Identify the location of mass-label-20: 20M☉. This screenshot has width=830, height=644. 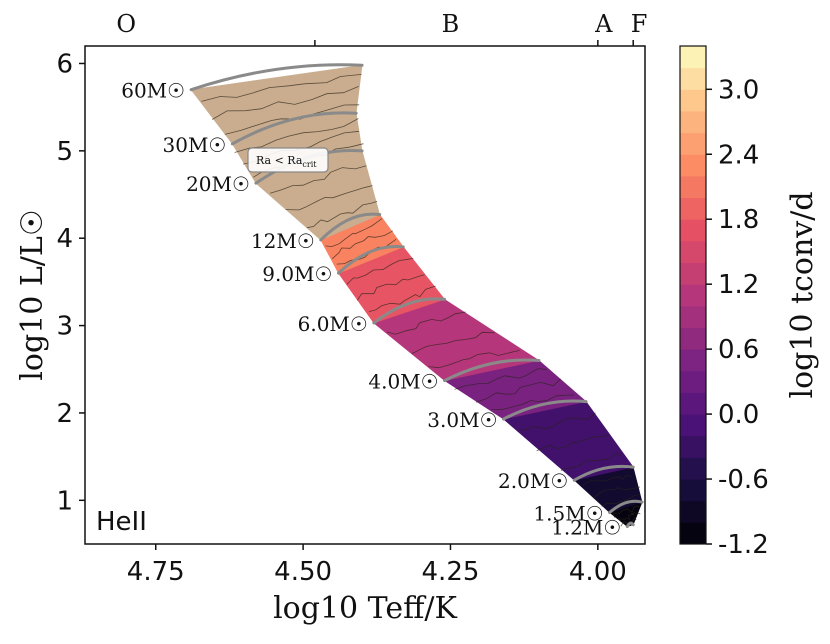
(218, 184).